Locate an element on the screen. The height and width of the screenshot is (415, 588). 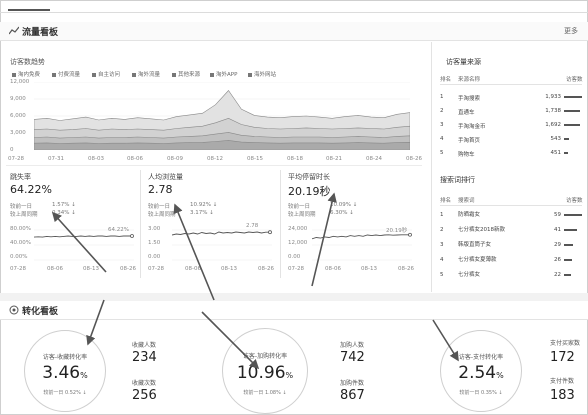
keyword-row: 5 七分裤女 22 is located at coordinates (511, 279).